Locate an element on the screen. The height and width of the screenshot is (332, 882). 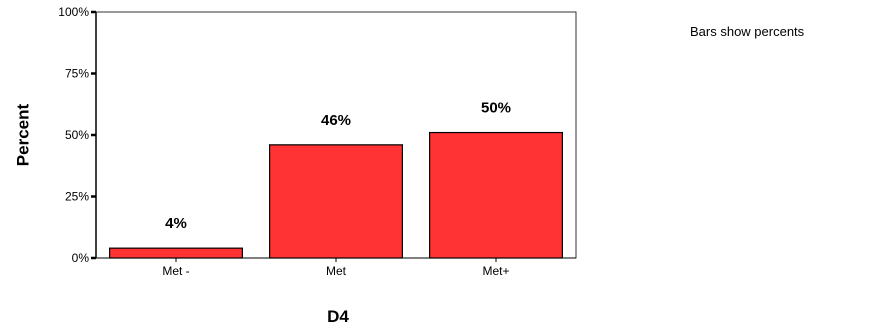
data-label: 46% is located at coordinates (336, 120).